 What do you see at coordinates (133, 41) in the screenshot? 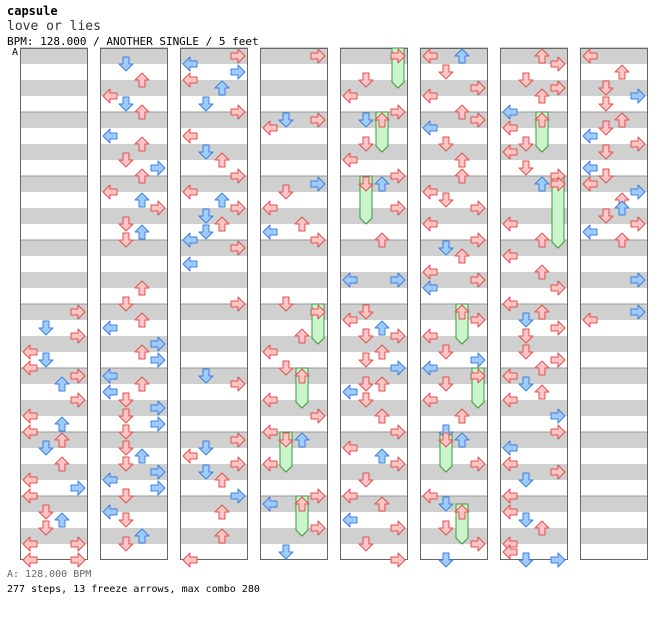
I see `song-meta-line: BPM: 128.000 / ANOTHER SINGLE / 5 feet` at bounding box center [133, 41].